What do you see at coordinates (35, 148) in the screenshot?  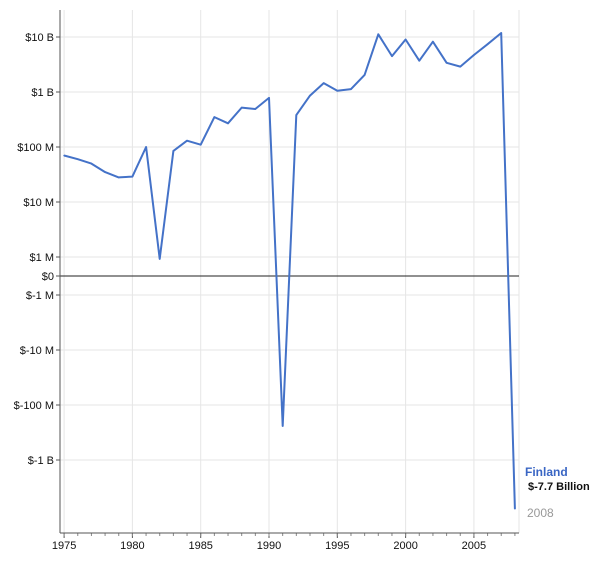 I see `y-tick-label: $100 M` at bounding box center [35, 148].